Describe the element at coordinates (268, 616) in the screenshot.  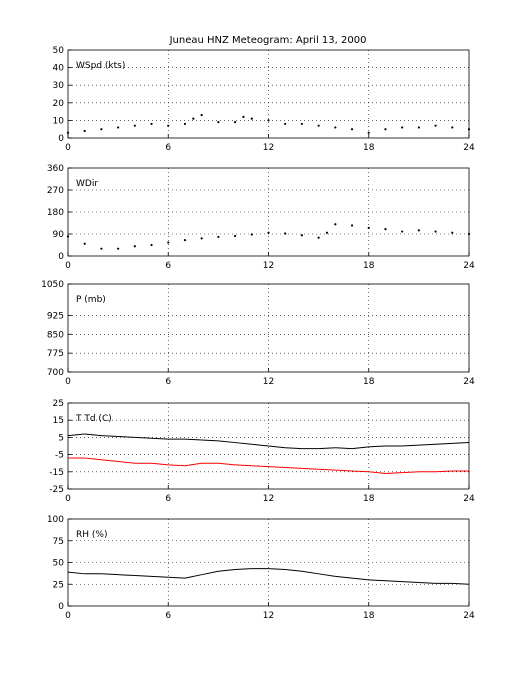
I see `rh-xtick-label: 12` at that location.